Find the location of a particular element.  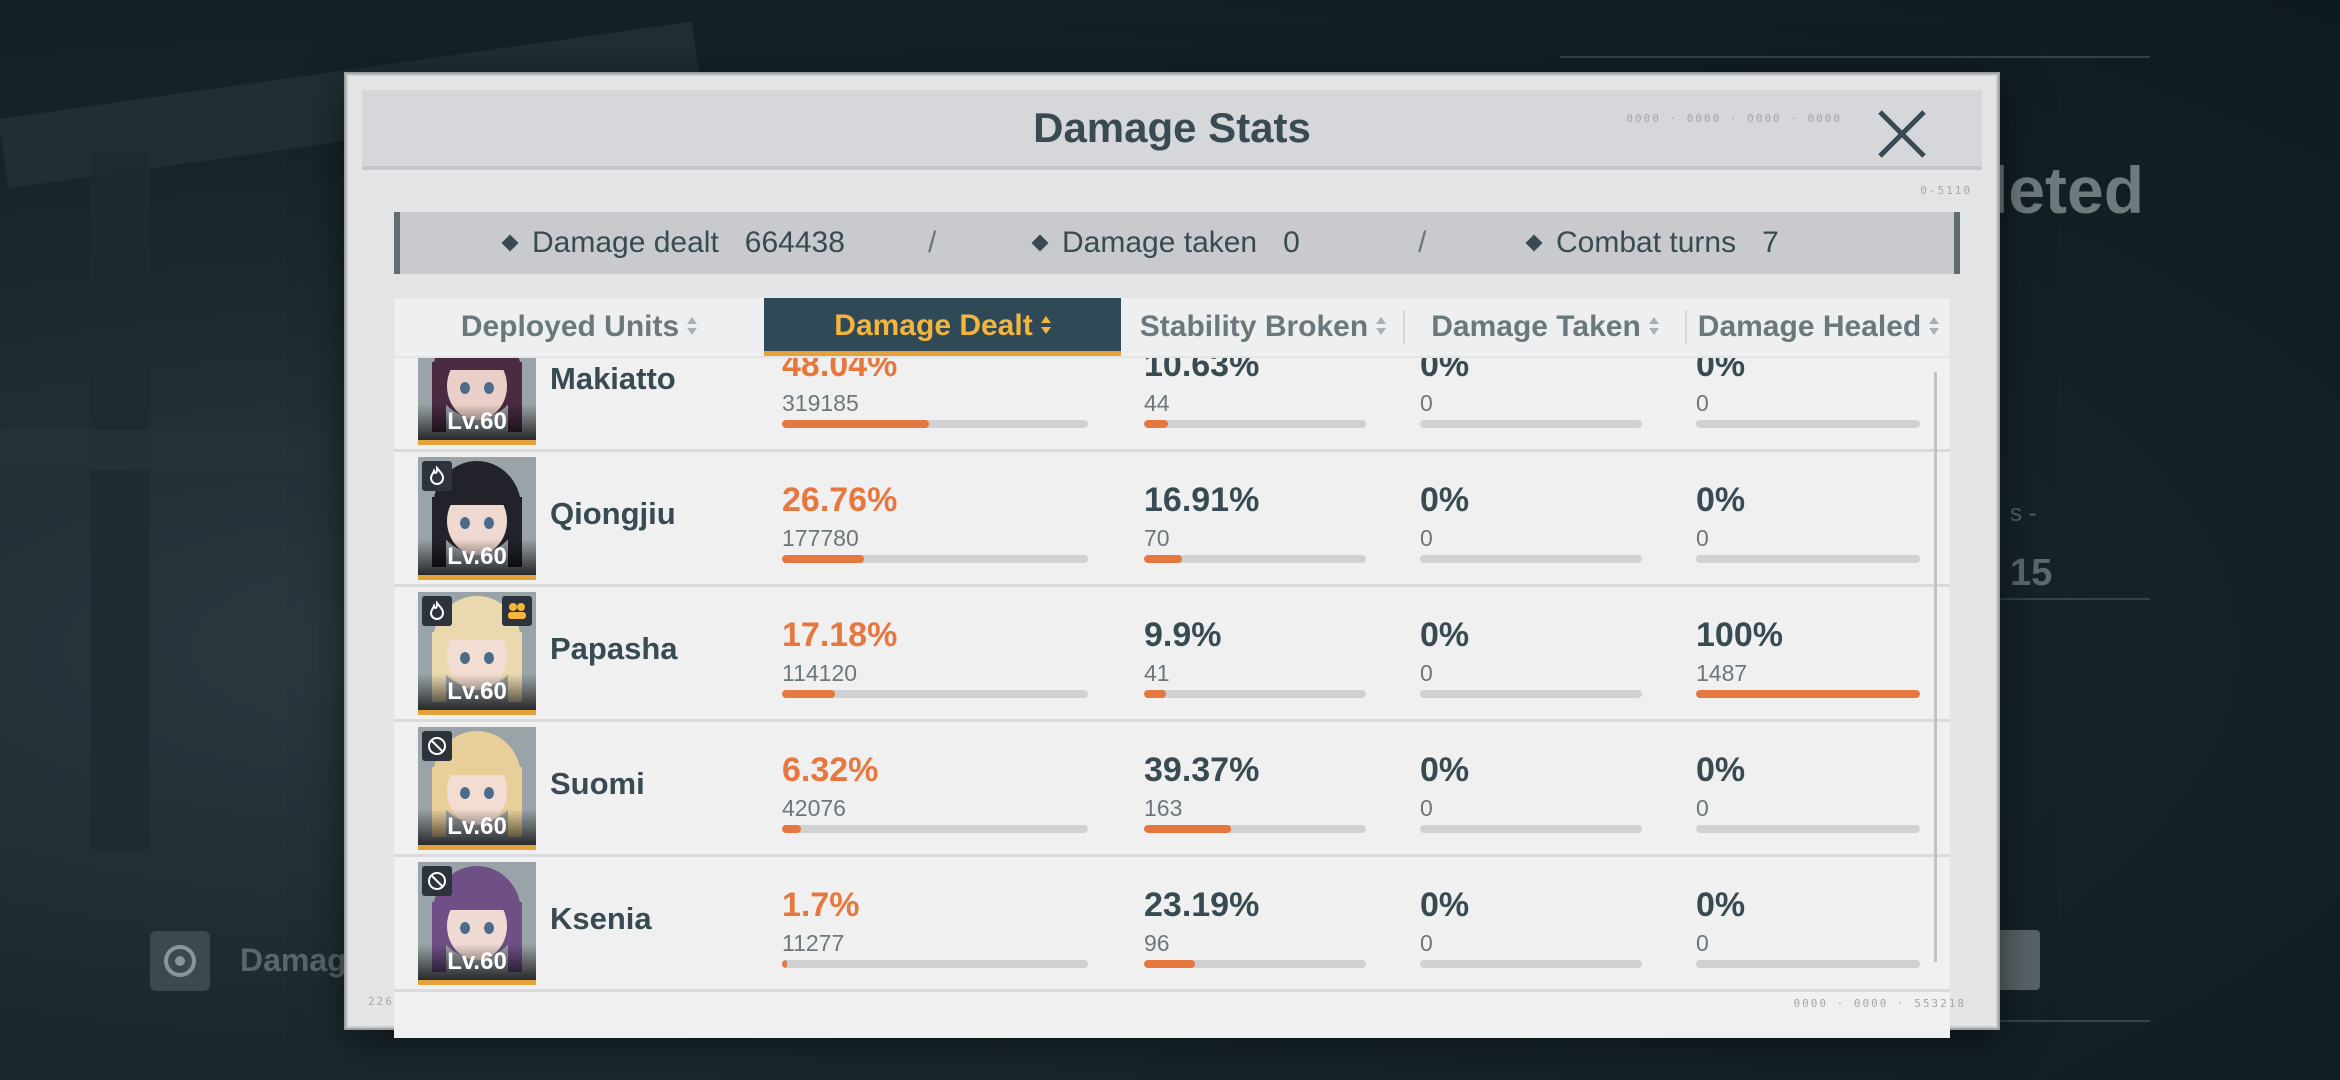

stability-broken-bar is located at coordinates (1255, 829).